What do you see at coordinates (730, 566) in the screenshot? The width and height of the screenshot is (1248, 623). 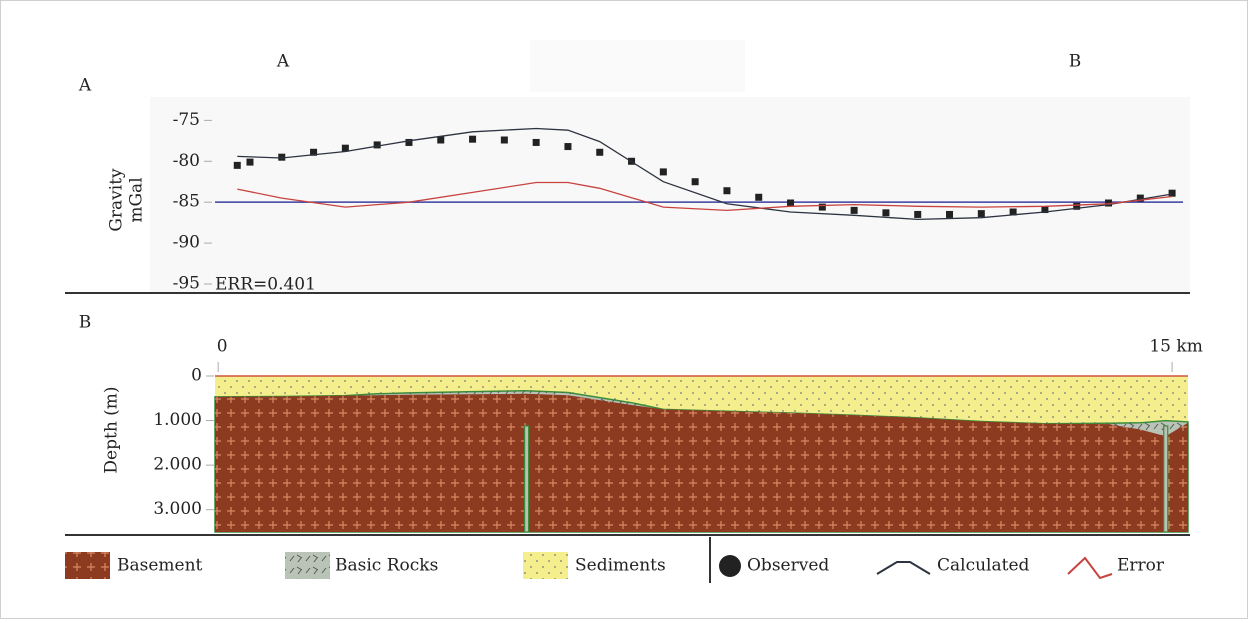 I see `legend-marker` at bounding box center [730, 566].